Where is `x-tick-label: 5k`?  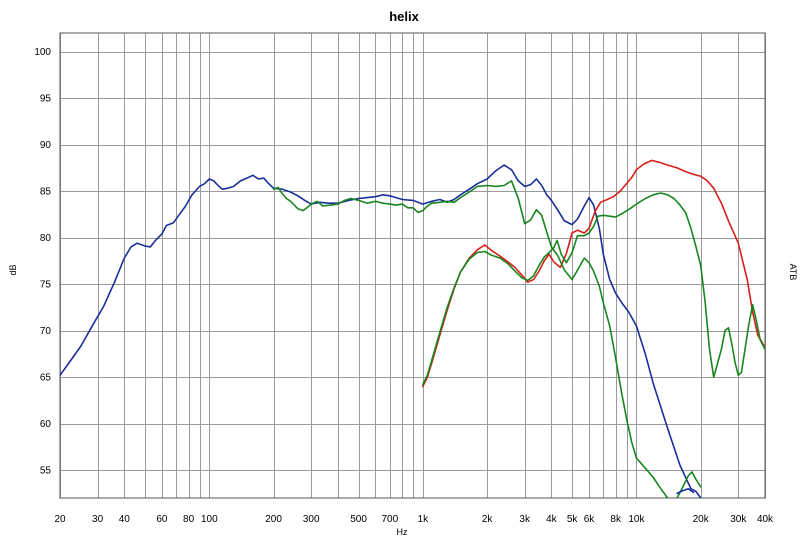
x-tick-label: 5k is located at coordinates (573, 519).